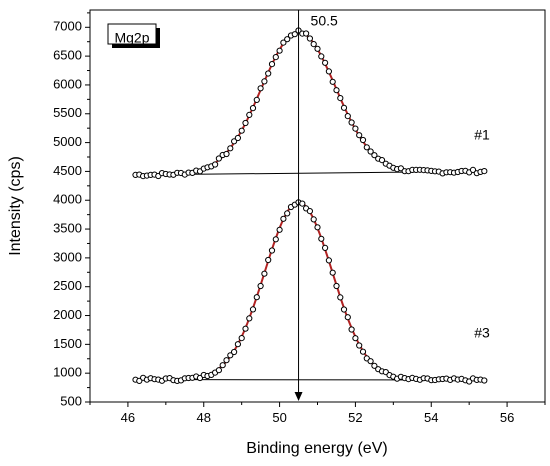 This screenshot has height=466, width=550. Describe the element at coordinates (67, 343) in the screenshot. I see `y-tick-label: 1500` at that location.